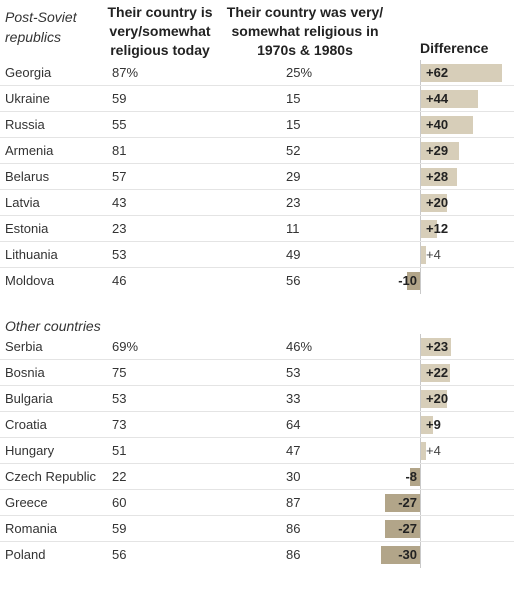  I want to click on past-value: 86, so click(293, 554).